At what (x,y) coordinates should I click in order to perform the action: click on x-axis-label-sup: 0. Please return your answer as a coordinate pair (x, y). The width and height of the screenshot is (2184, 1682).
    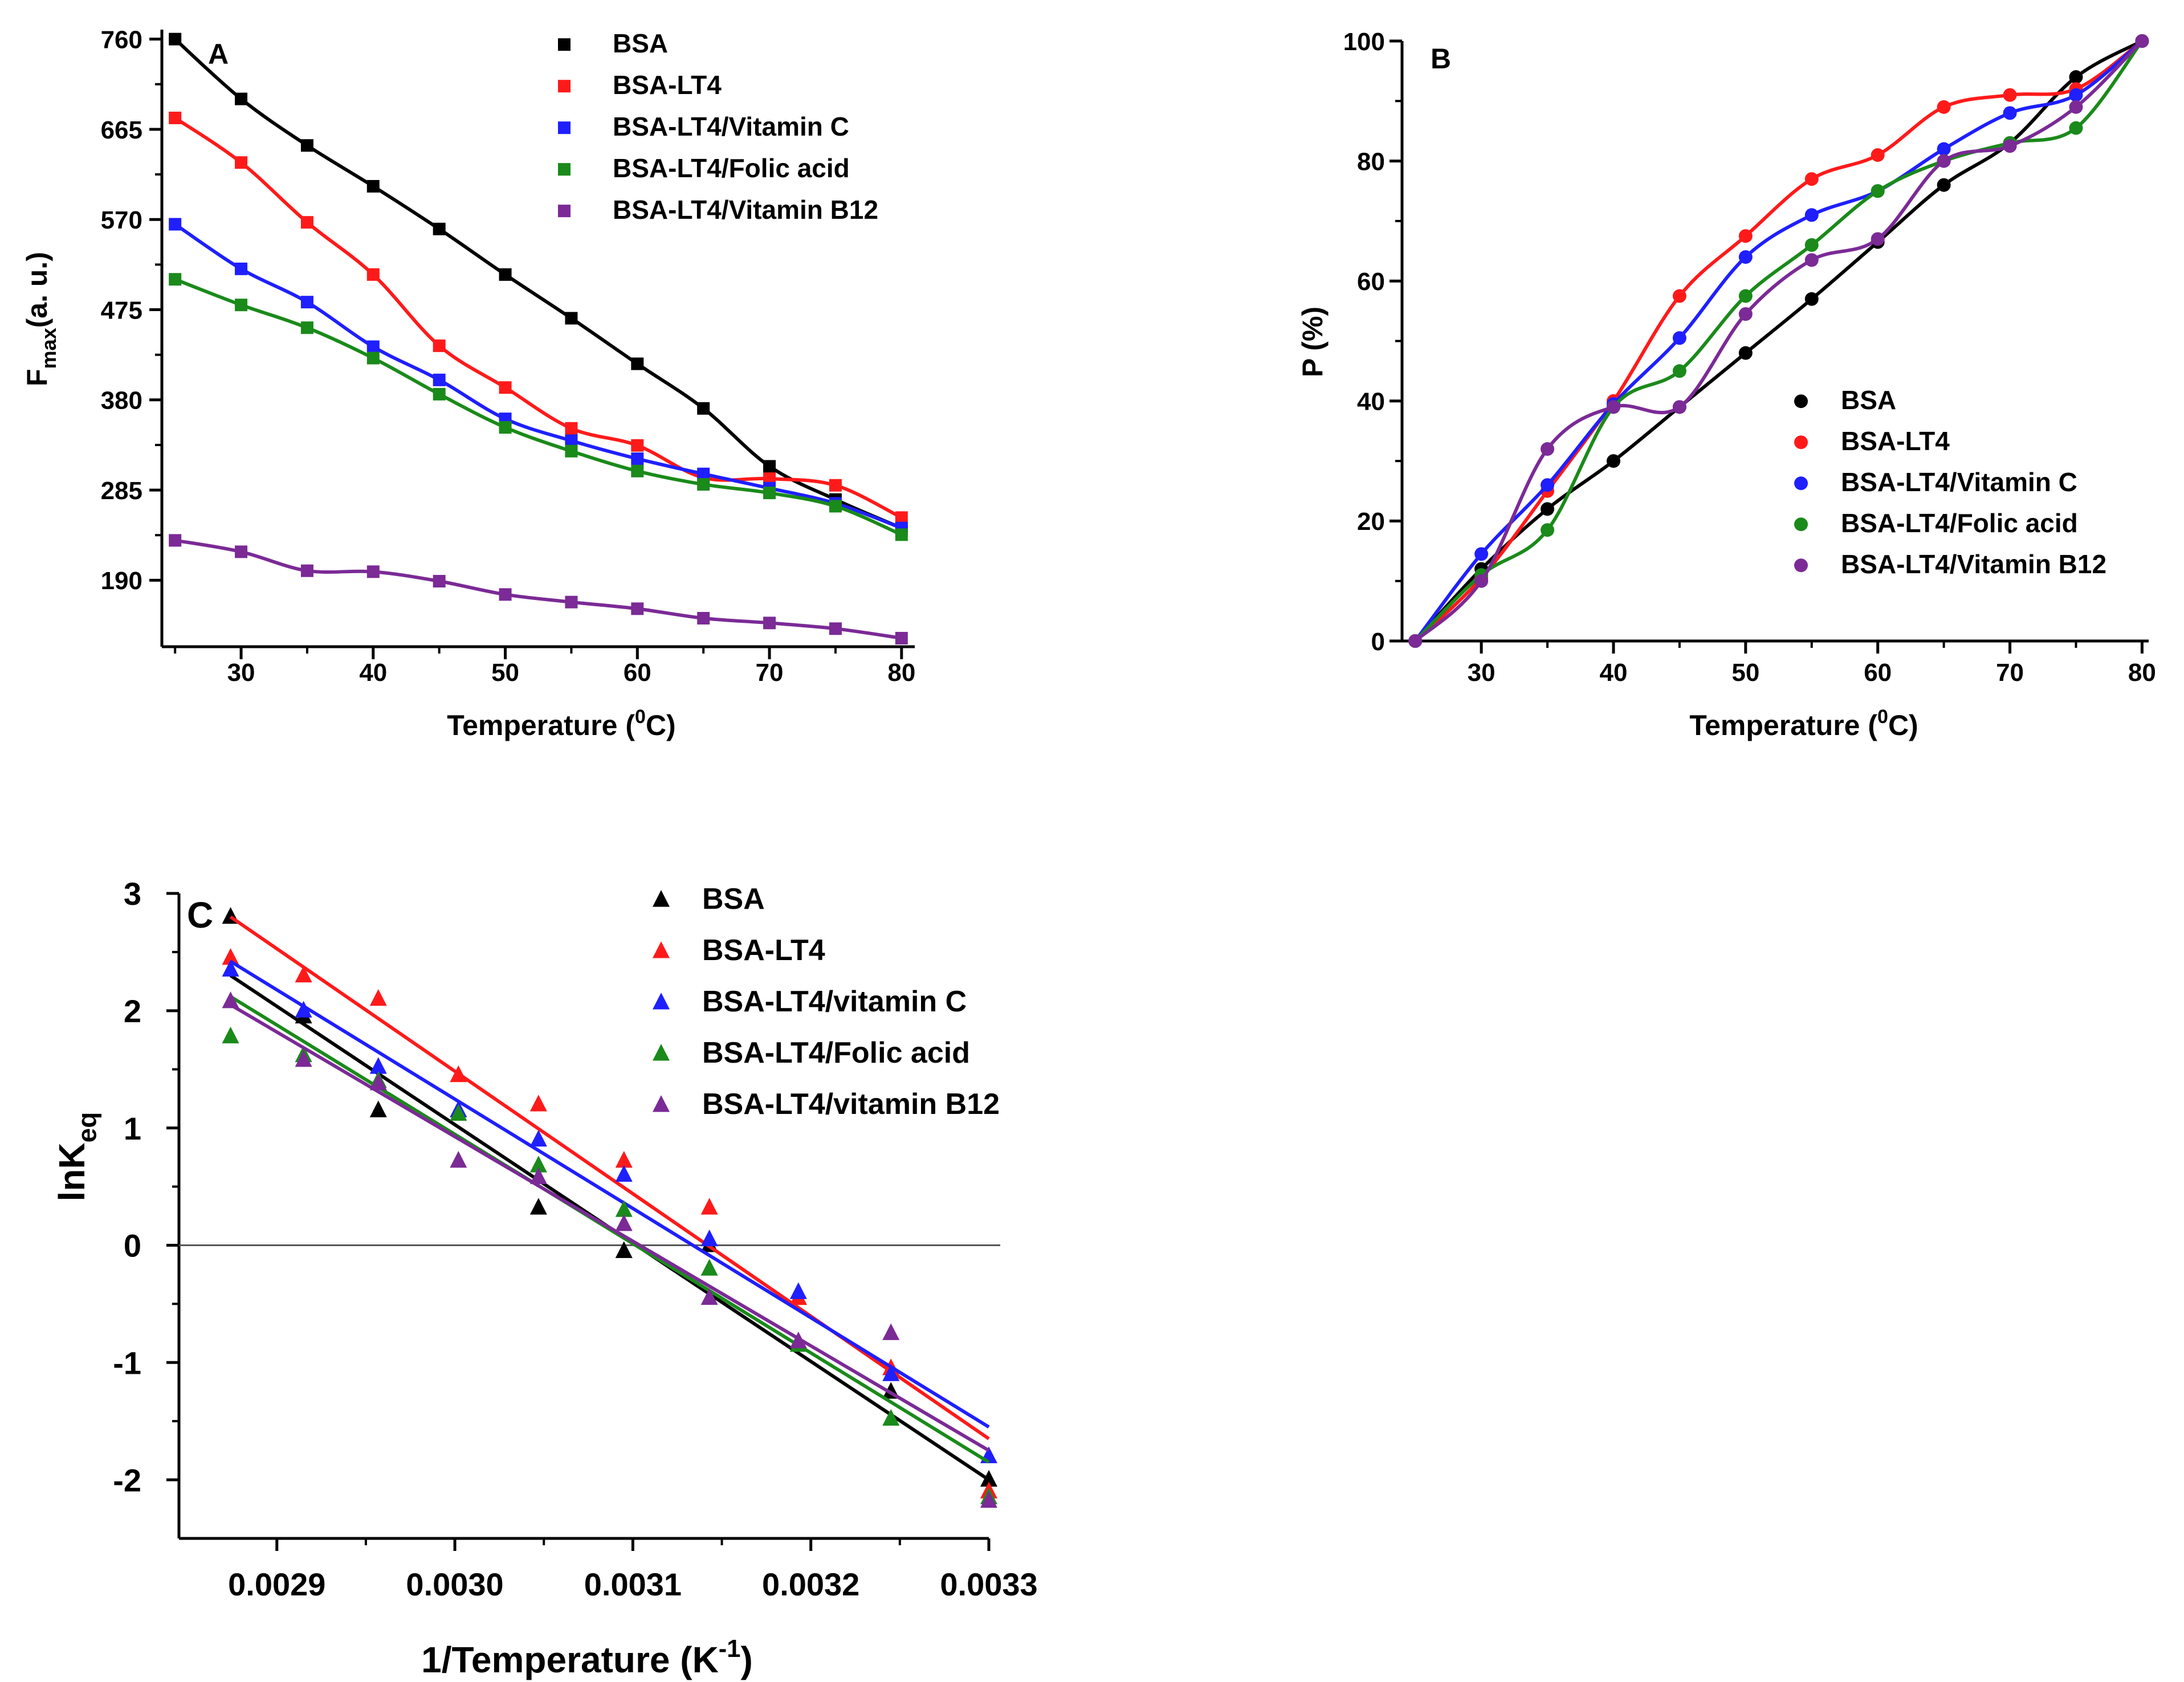
    Looking at the image, I should click on (640, 717).